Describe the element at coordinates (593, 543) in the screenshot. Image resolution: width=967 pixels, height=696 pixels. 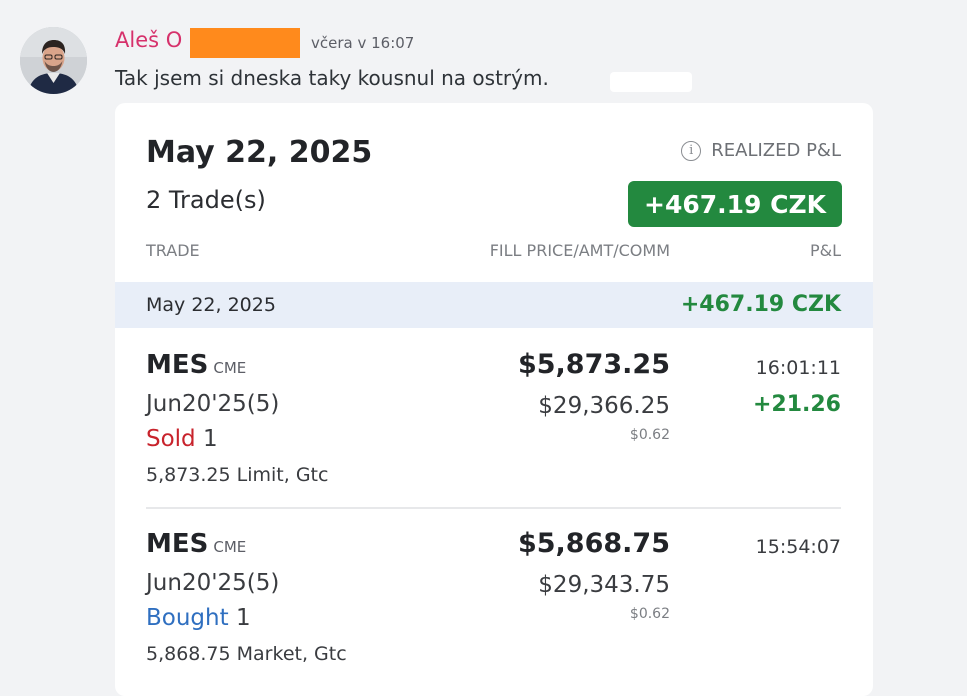
I see `fill-price: $5,868.75` at that location.